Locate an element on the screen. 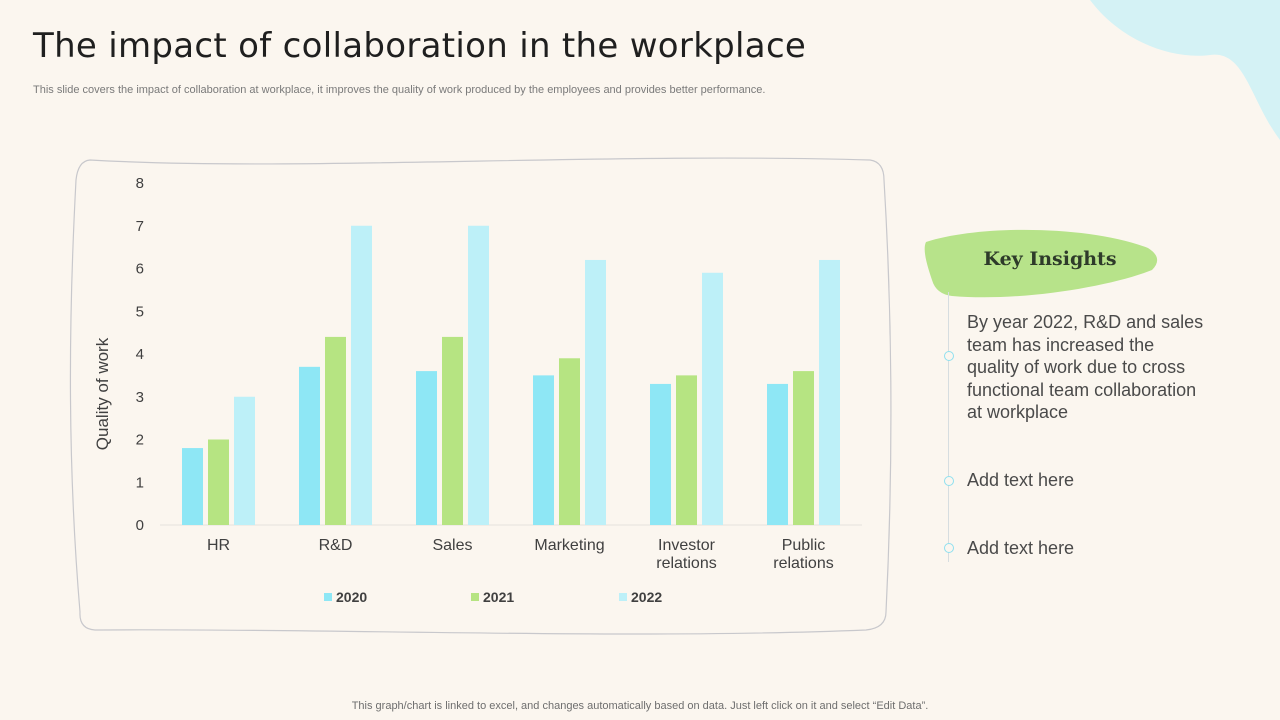 The width and height of the screenshot is (1280, 720). y-axis-title: Quality of work is located at coordinates (102, 393).